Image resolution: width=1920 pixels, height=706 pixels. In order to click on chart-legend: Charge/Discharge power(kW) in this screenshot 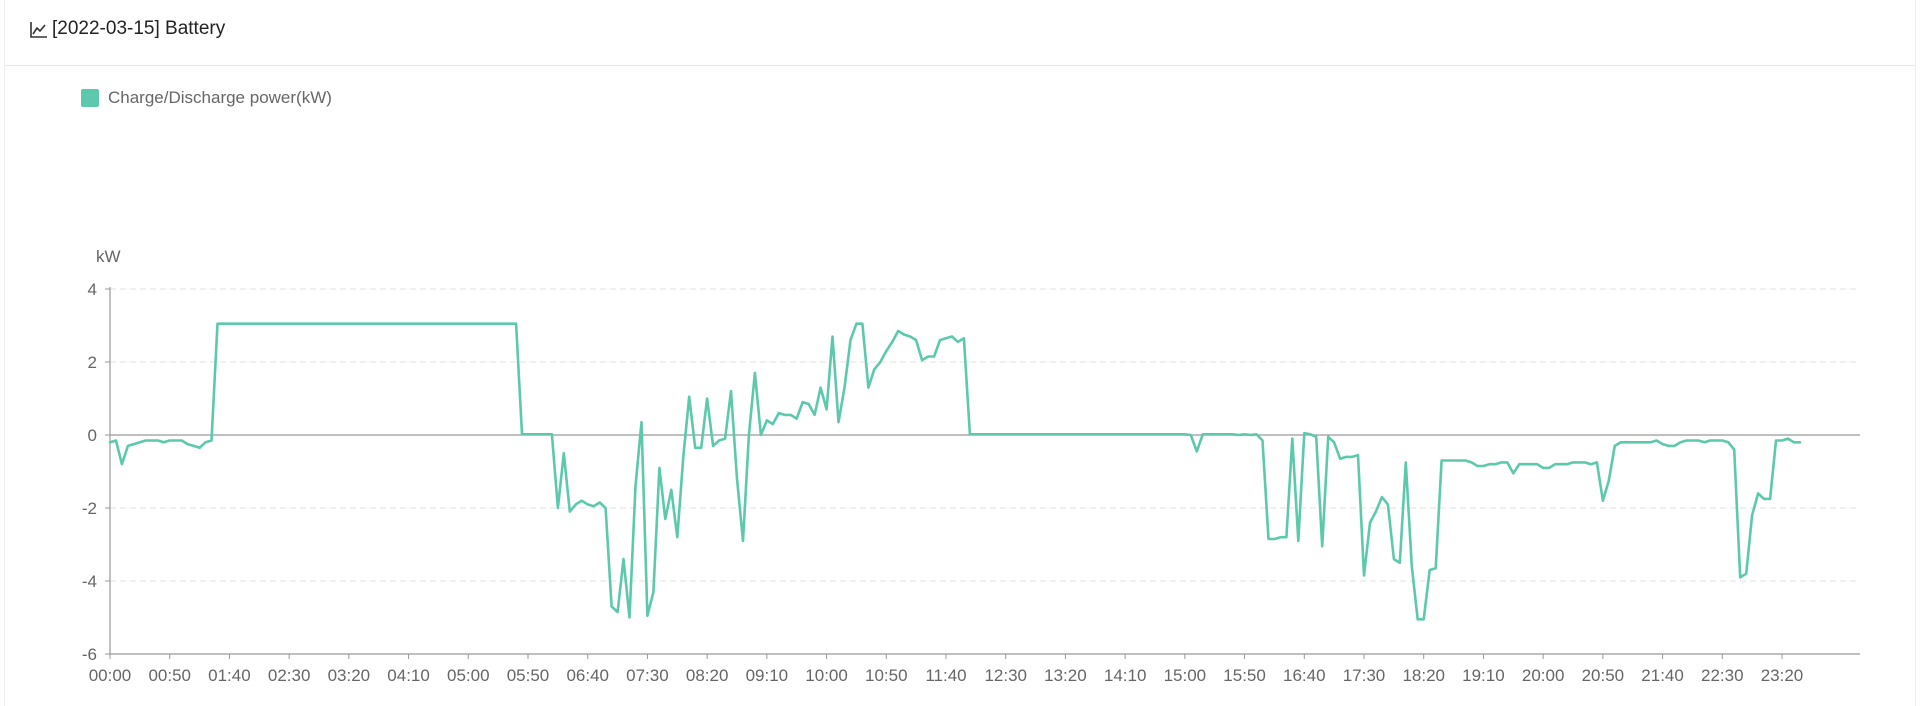, I will do `click(206, 98)`.